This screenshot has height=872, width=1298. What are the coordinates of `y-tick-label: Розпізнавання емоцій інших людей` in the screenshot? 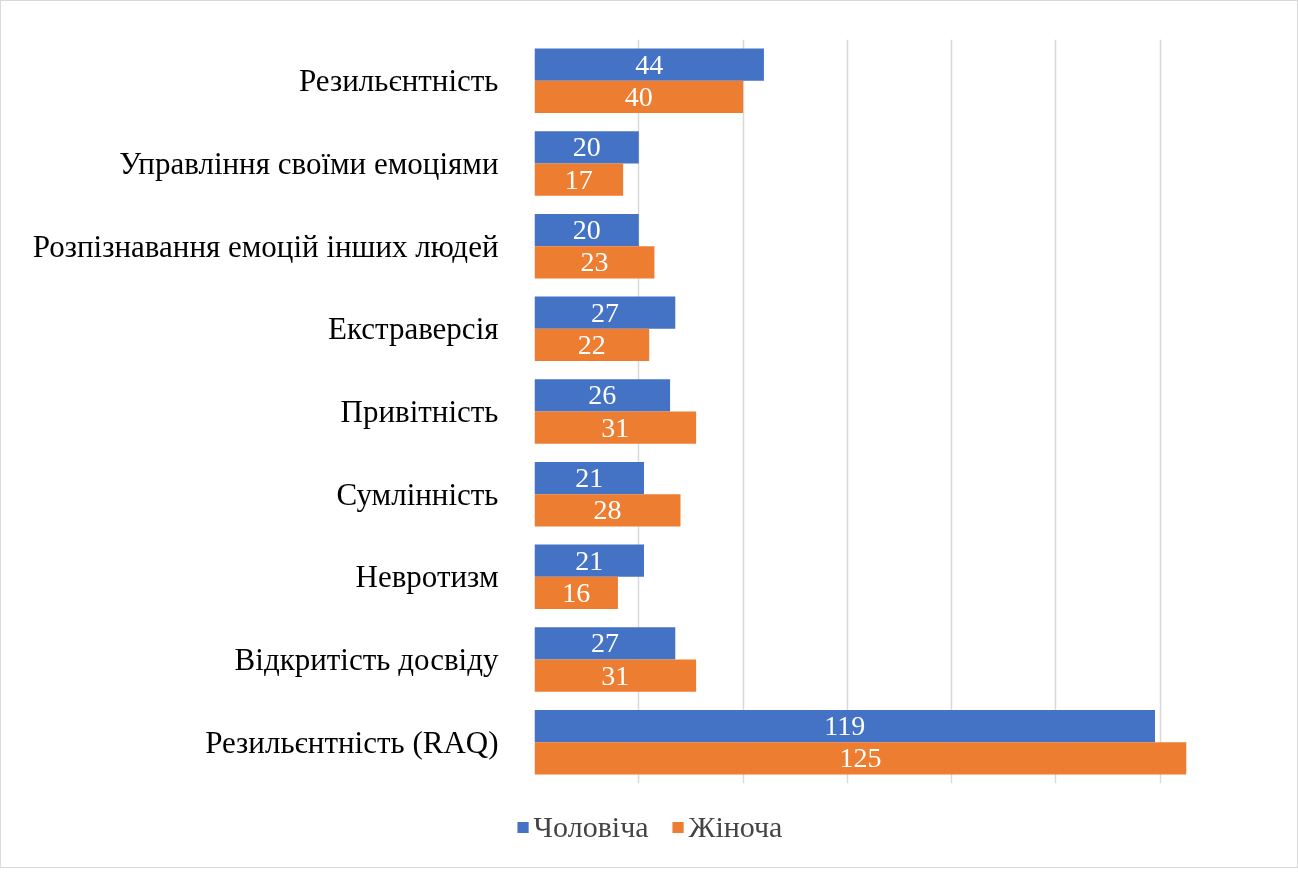 It's located at (265, 246).